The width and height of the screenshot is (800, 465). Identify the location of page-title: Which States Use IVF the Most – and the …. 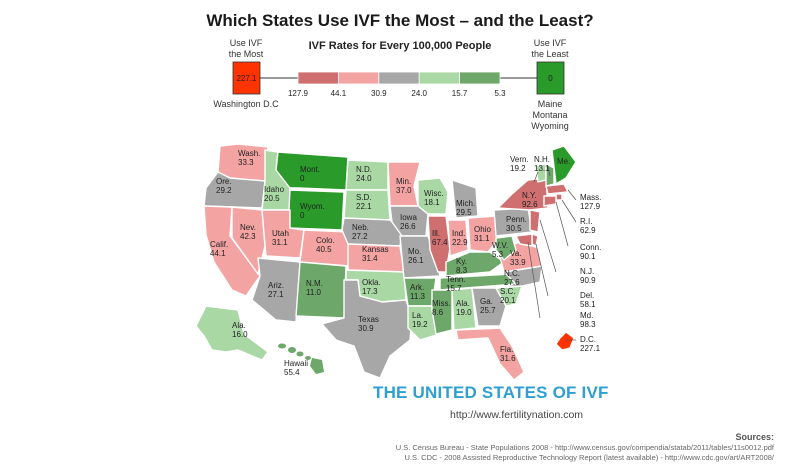
(400, 20).